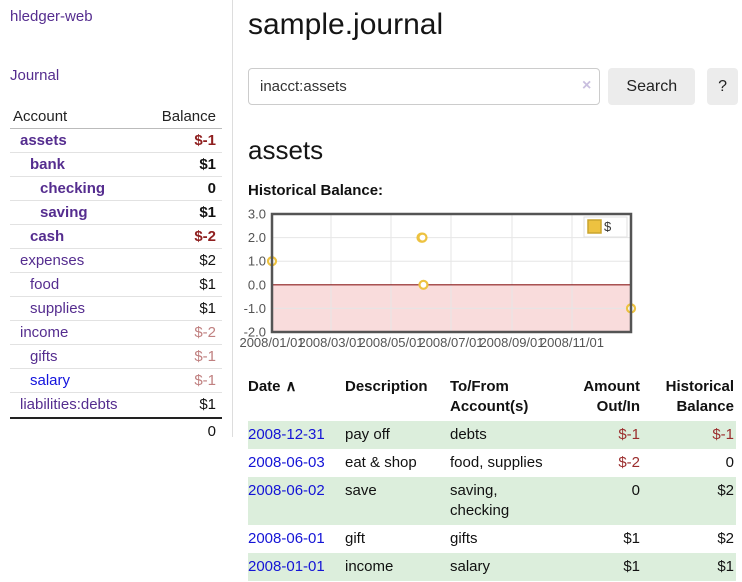 This screenshot has height=582, width=742. What do you see at coordinates (257, 284) in the screenshot?
I see `chart-y-tick-label: 0.0` at bounding box center [257, 284].